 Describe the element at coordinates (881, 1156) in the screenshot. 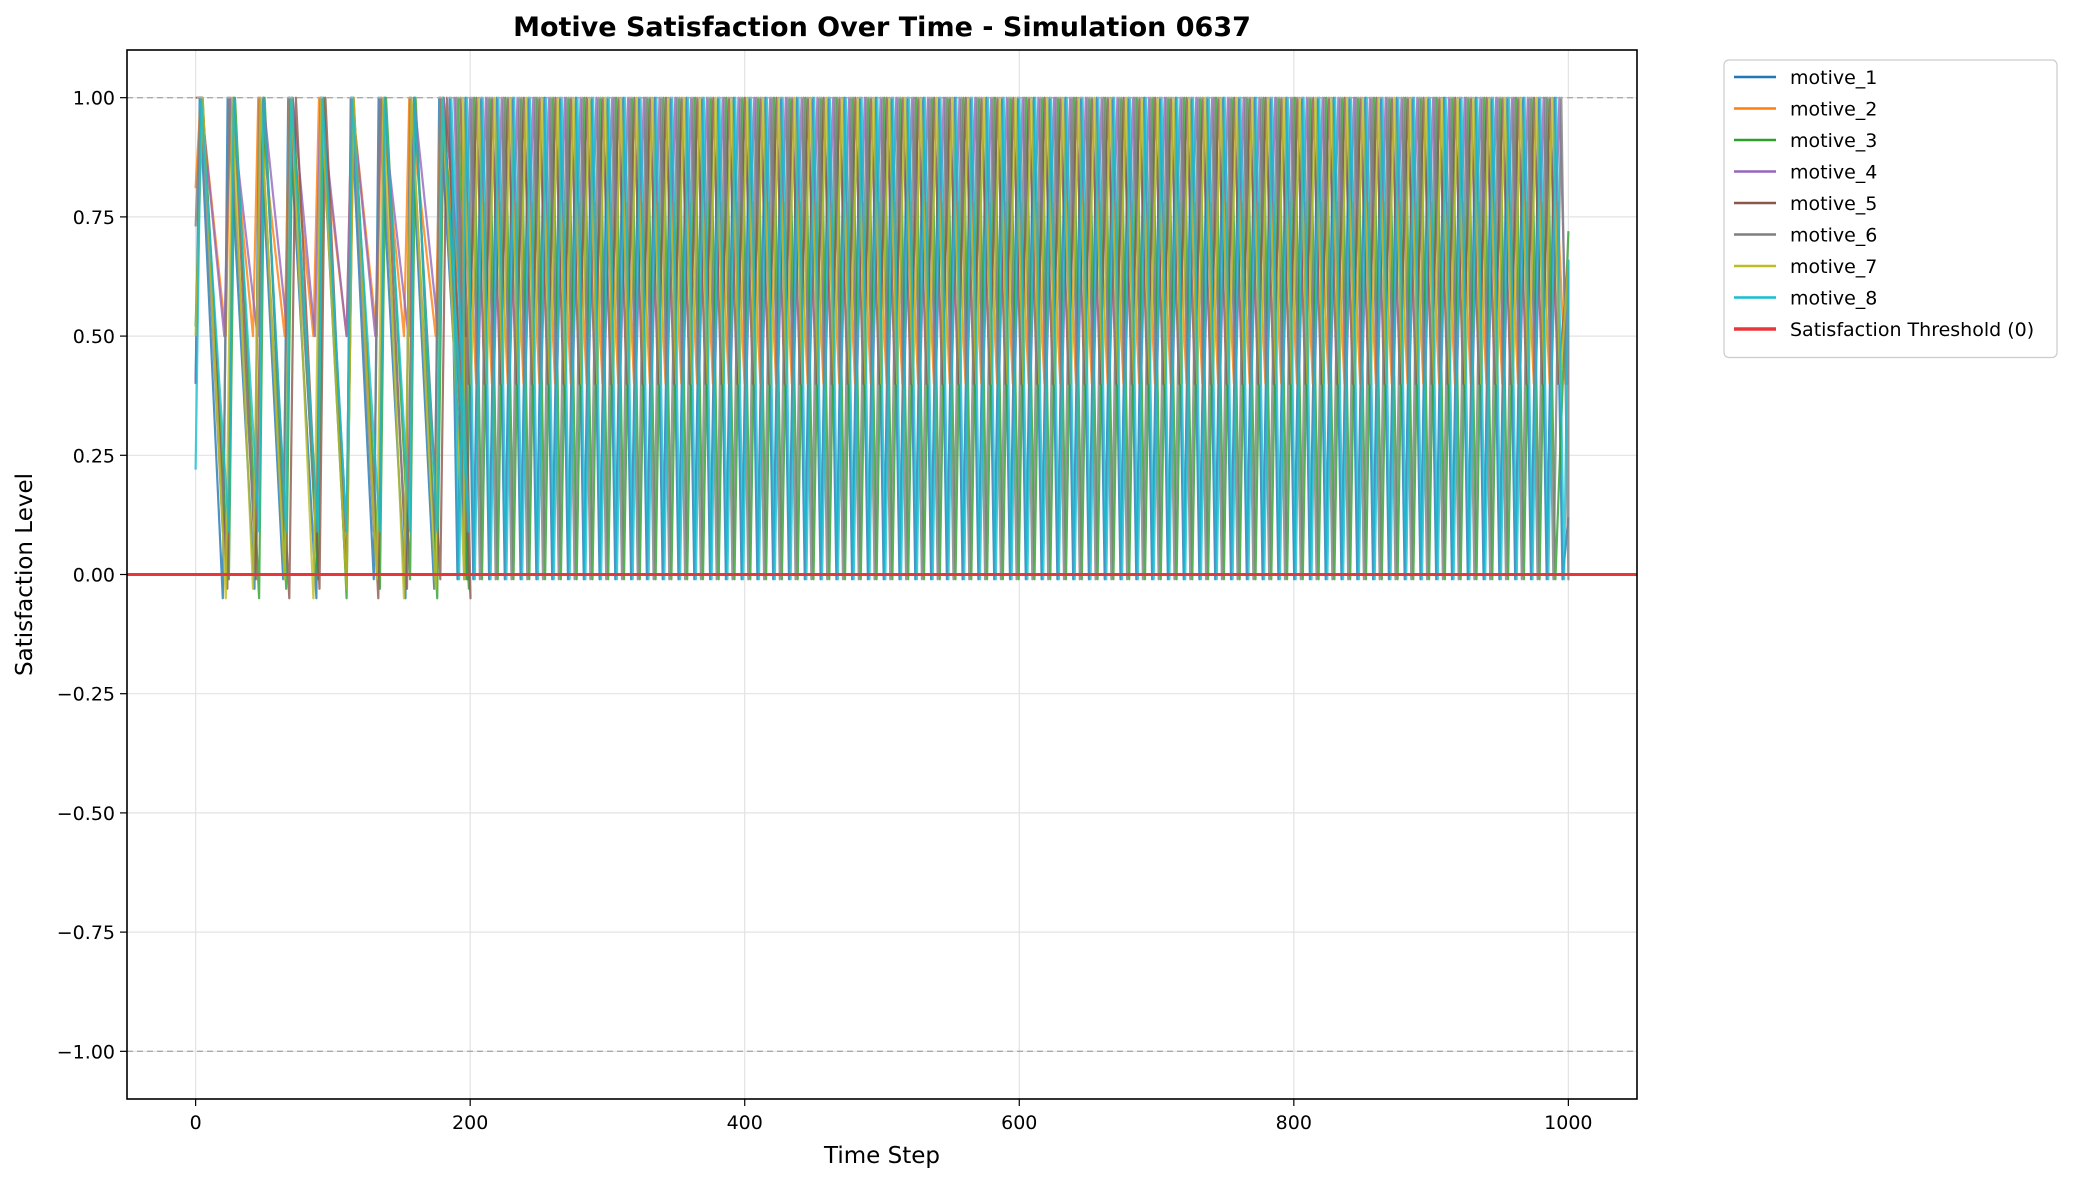

I see `x-axis-label: Time Step` at that location.